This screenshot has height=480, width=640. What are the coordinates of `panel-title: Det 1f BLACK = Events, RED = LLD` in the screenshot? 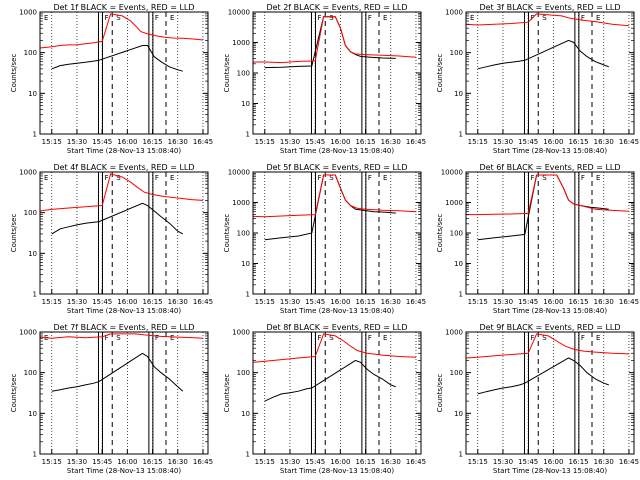 It's located at (123, 7).